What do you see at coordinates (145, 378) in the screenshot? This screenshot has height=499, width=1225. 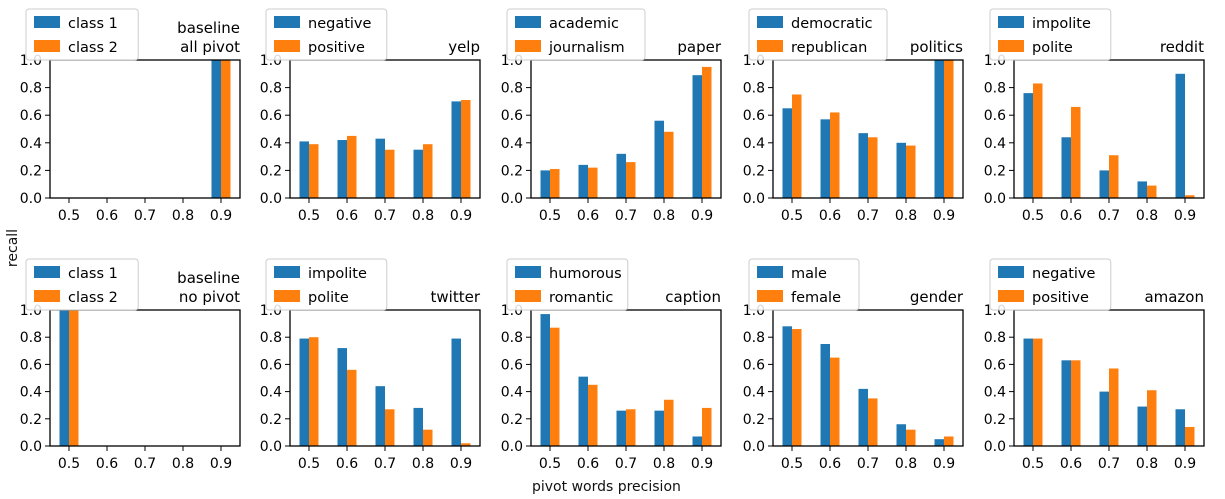 I see `axes-frame` at bounding box center [145, 378].